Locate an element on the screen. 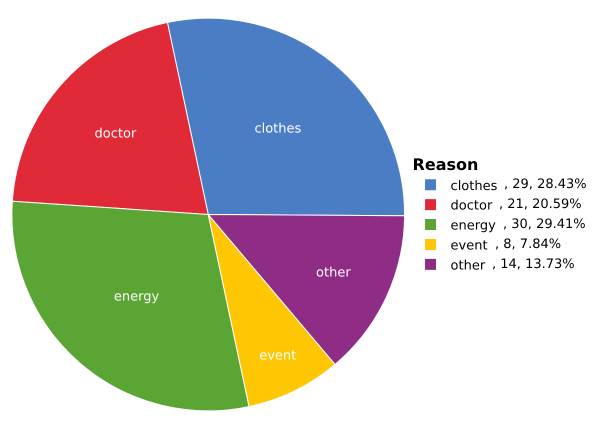  slice-label: energy is located at coordinates (137, 296).